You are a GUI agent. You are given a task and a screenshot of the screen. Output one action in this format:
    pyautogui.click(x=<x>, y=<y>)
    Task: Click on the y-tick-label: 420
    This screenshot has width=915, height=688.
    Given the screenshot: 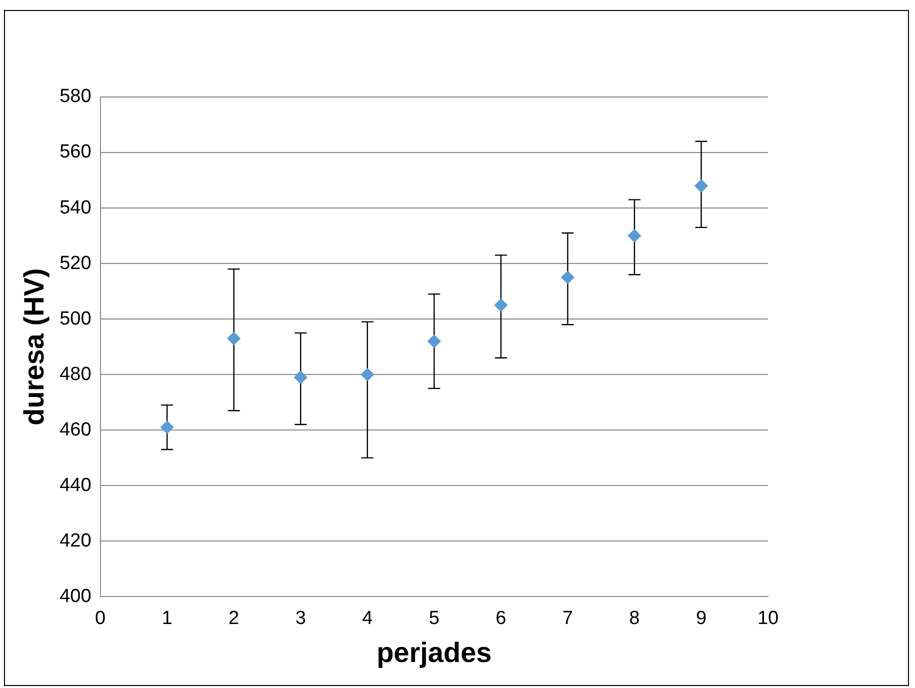 What is the action you would take?
    pyautogui.click(x=76, y=541)
    